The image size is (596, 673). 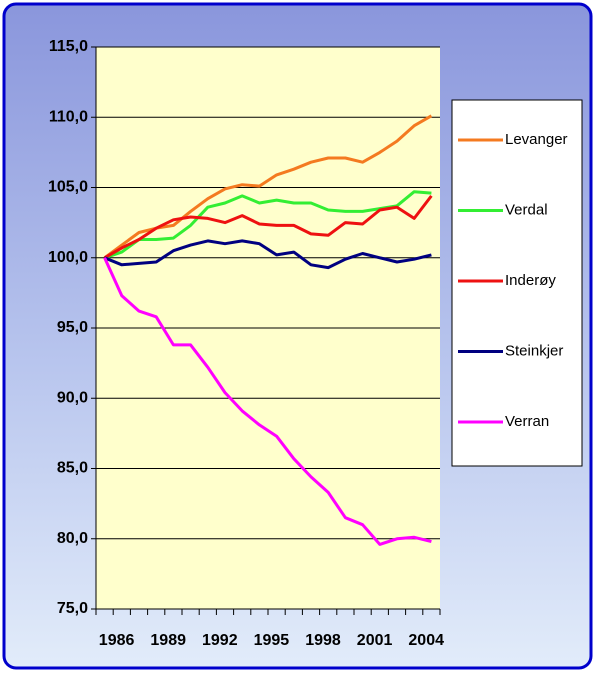 I want to click on y-tick-label: 105,0, so click(x=68, y=187).